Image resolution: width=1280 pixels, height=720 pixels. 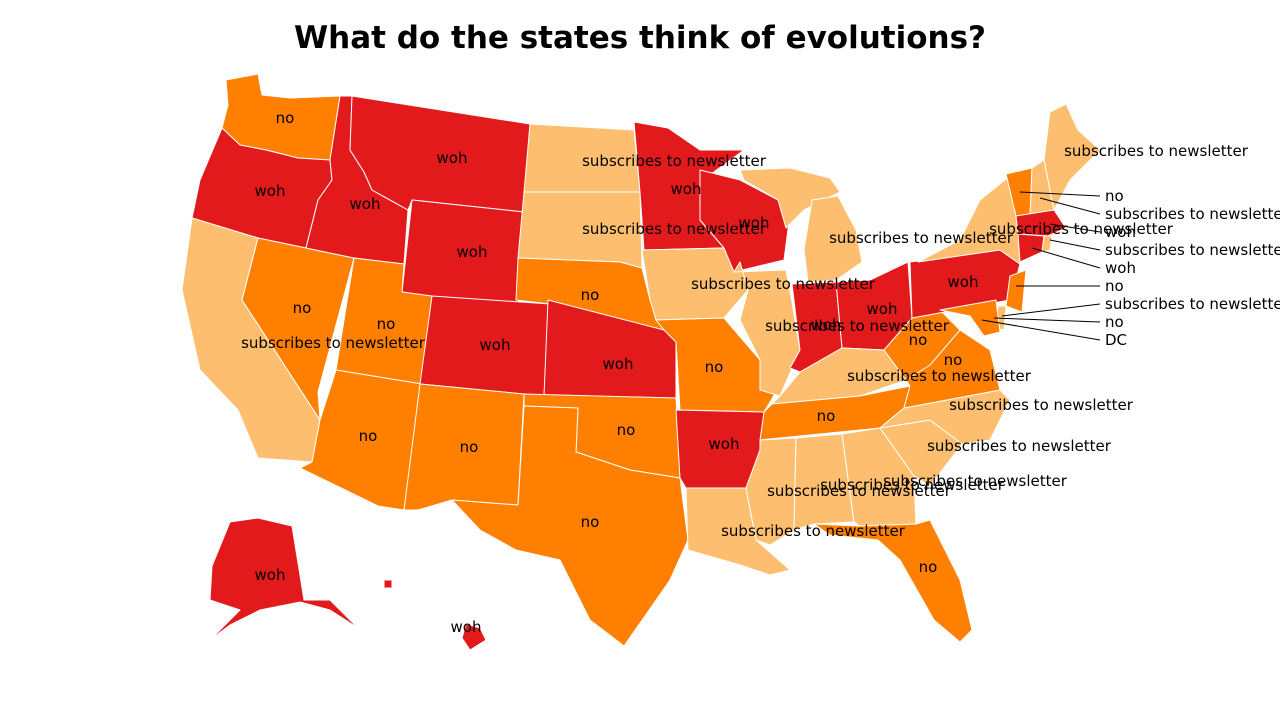 I want to click on label-mi: subscribes to newsletter, so click(x=921, y=238).